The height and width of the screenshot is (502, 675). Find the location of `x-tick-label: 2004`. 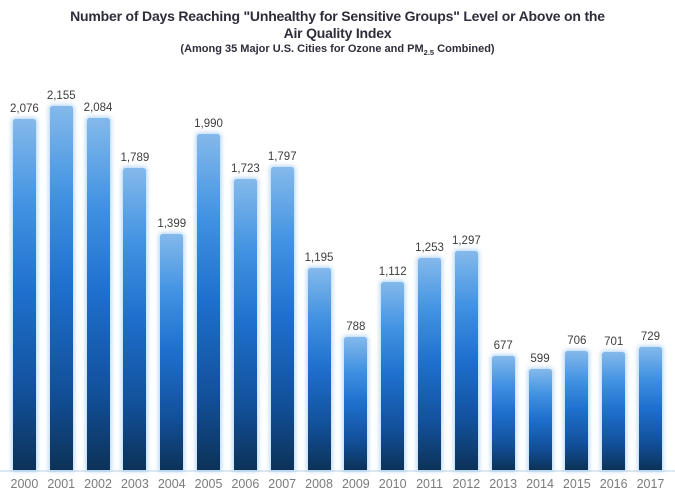

x-tick-label: 2004 is located at coordinates (171, 484).